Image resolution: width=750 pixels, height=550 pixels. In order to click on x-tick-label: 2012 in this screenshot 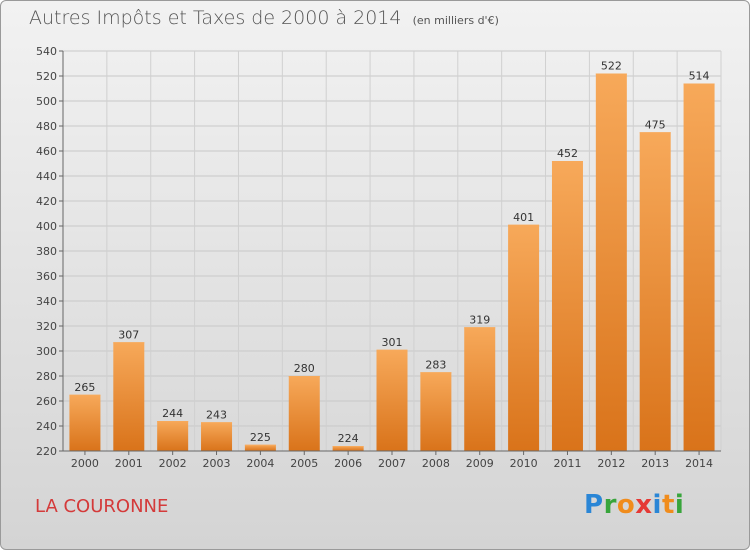, I will do `click(611, 463)`.